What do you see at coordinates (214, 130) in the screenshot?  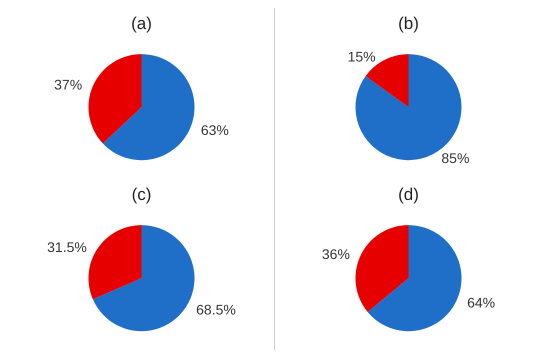 I see `data-label: 63%` at bounding box center [214, 130].